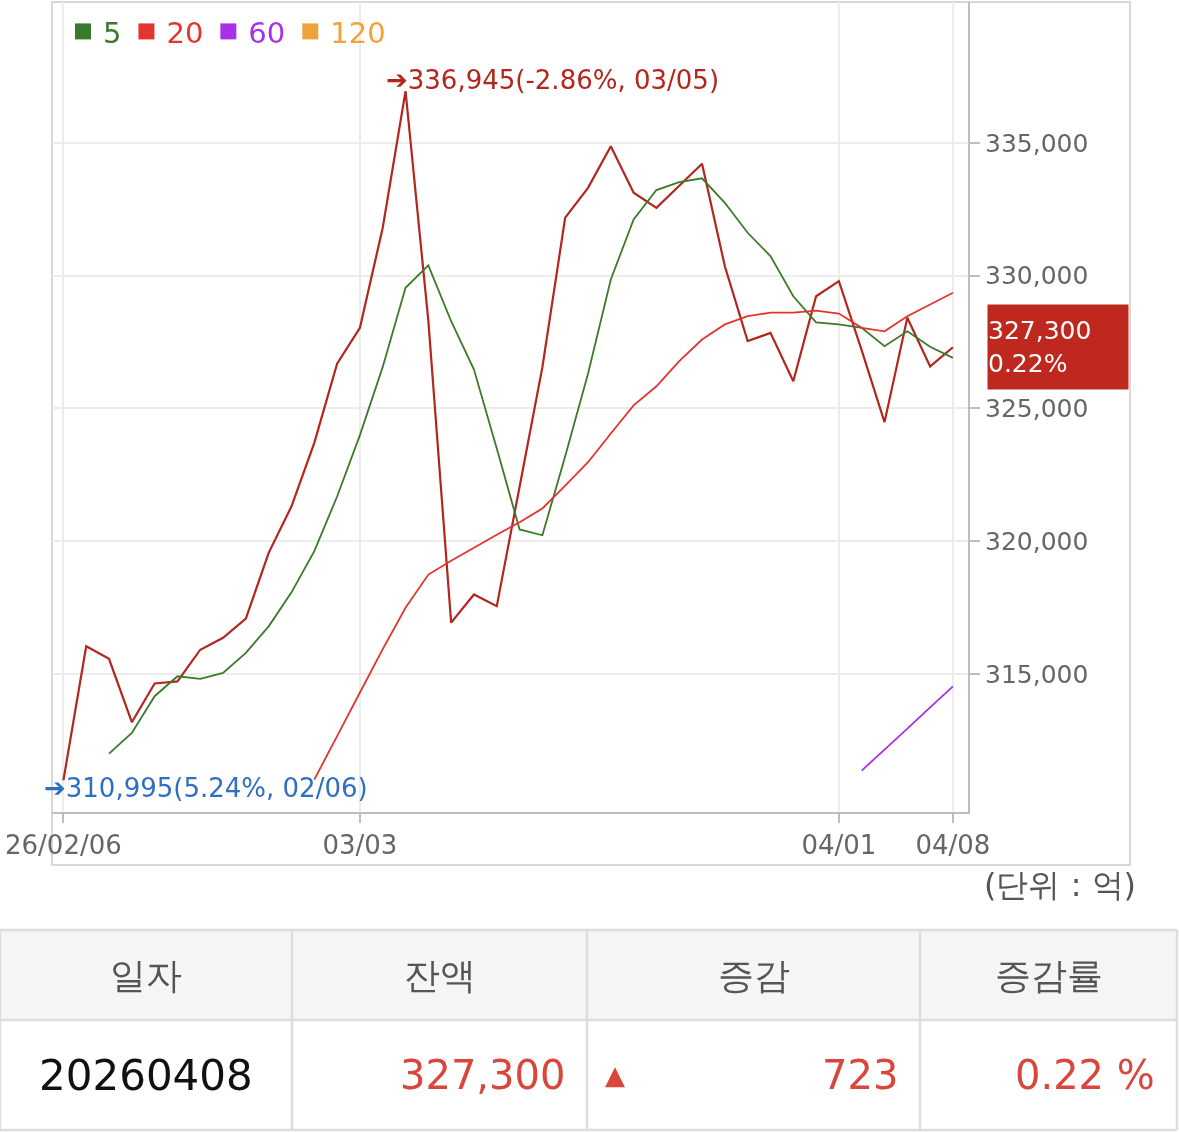  I want to click on x-tick-label: 26/02/06, so click(63, 845).